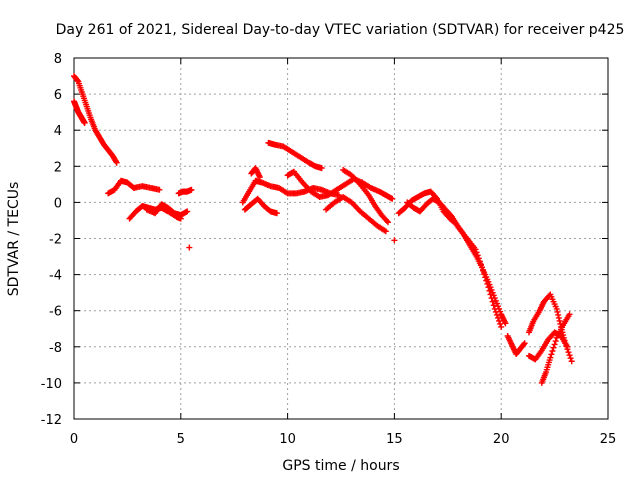  I want to click on x-tick-label: 15, so click(394, 439).